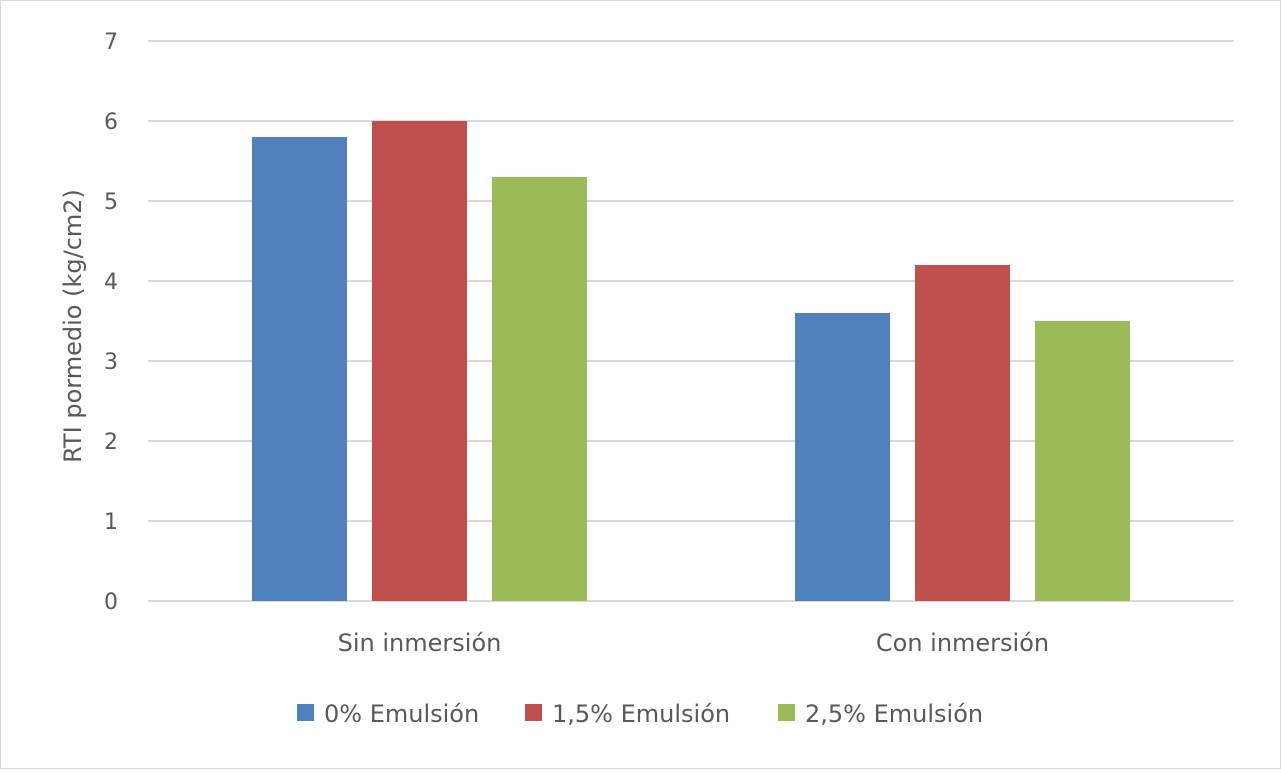 The width and height of the screenshot is (1281, 773). What do you see at coordinates (111, 442) in the screenshot?
I see `y-tick-label: 2` at bounding box center [111, 442].